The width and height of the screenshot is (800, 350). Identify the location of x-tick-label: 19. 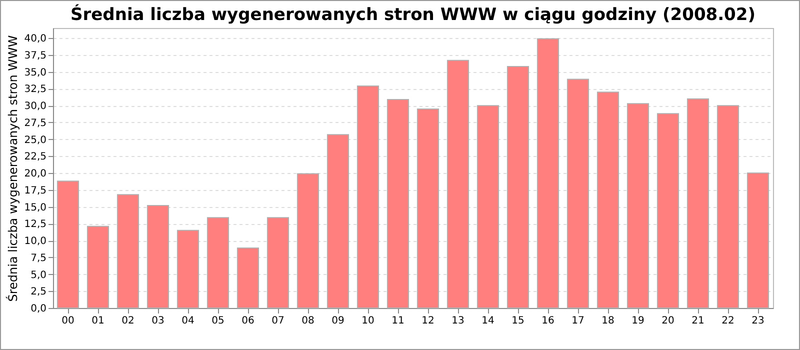
(638, 321).